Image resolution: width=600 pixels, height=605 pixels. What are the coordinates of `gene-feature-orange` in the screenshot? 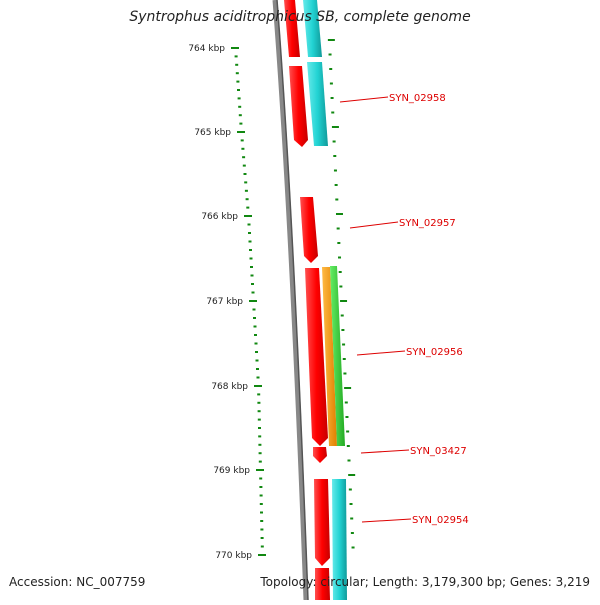 It's located at (329, 356).